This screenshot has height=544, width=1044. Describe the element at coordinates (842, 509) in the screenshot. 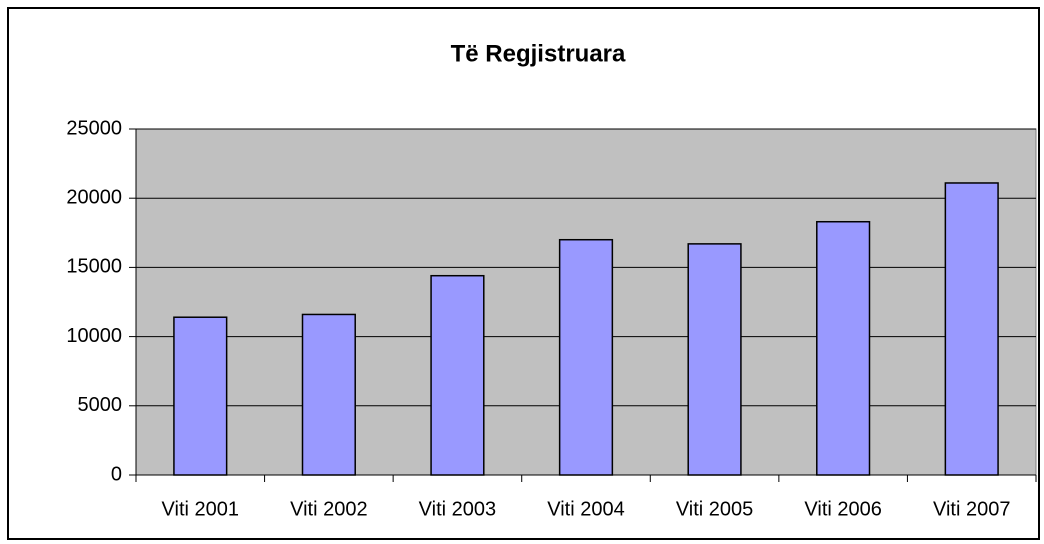

I see `x-tick-label: Viti 2006` at that location.